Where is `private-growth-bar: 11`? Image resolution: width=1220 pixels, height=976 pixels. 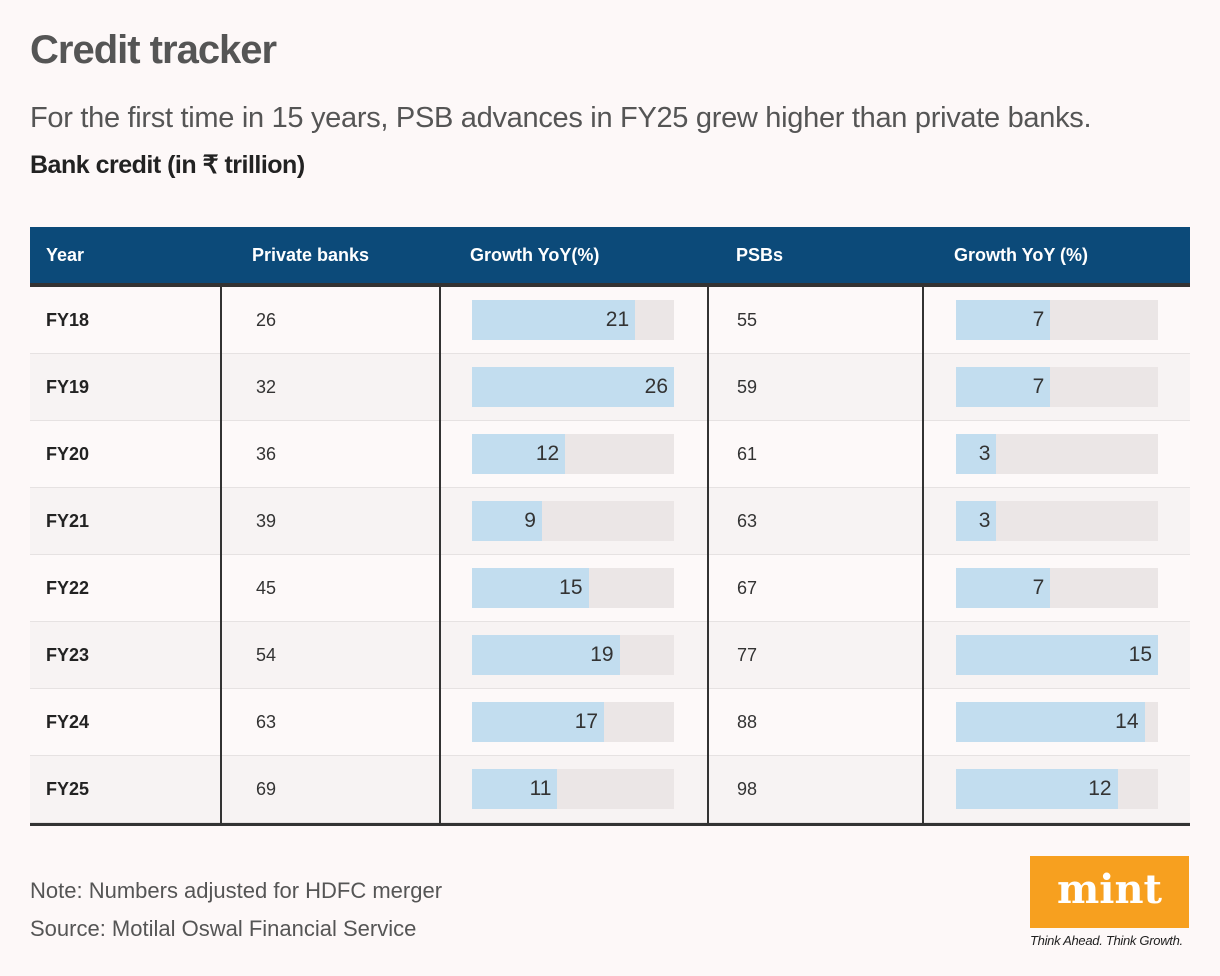 private-growth-bar: 11 is located at coordinates (515, 789).